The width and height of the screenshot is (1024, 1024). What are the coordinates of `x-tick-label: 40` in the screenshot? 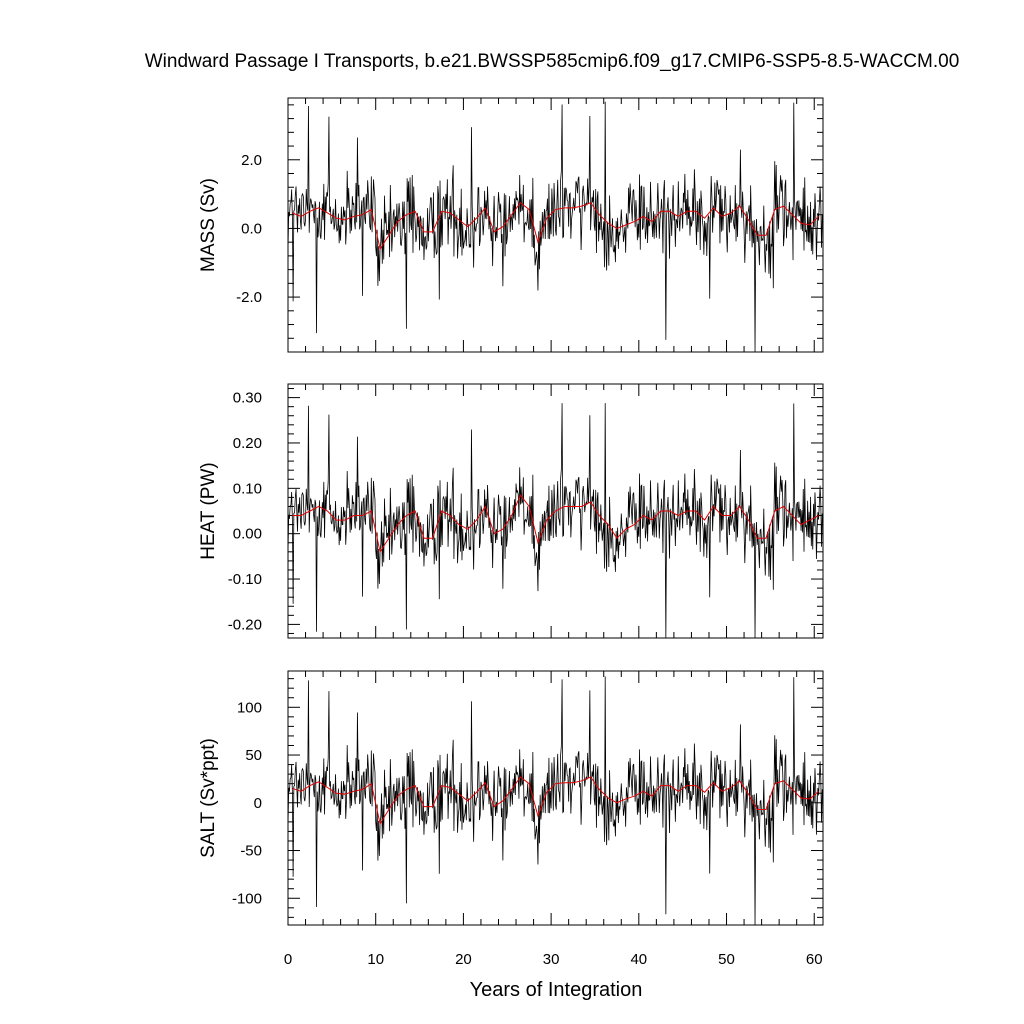 It's located at (638, 959).